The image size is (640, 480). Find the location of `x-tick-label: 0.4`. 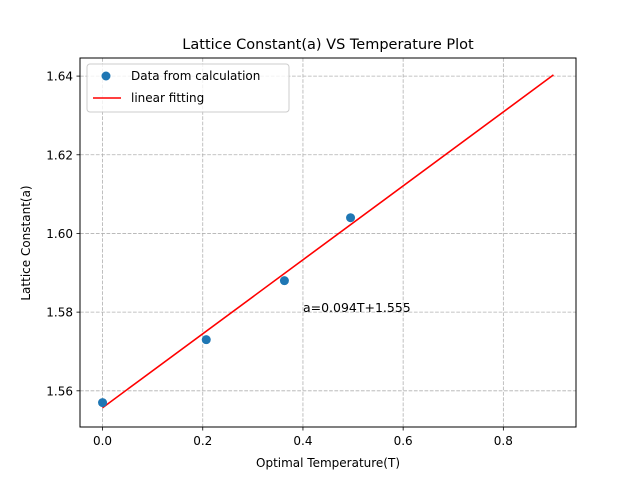

x-tick-label: 0.4 is located at coordinates (302, 441).